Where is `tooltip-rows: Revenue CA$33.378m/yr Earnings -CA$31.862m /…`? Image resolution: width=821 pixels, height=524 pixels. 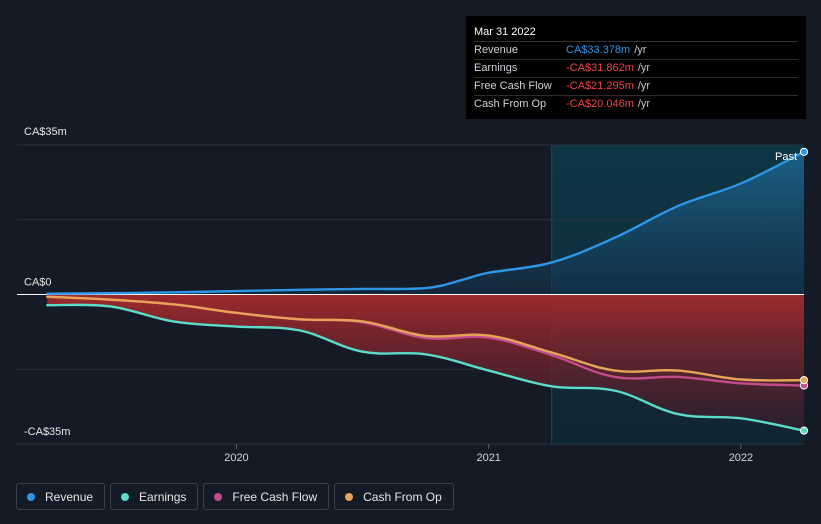 tooltip-rows: Revenue CA$33.378m/yr Earnings -CA$31.862m /… is located at coordinates (636, 77).